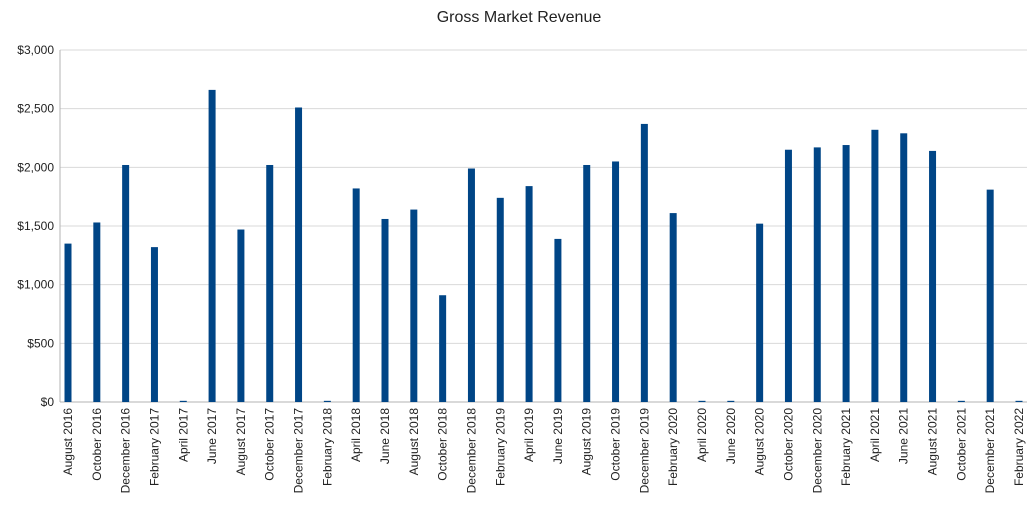 This screenshot has width=1031, height=508. What do you see at coordinates (414, 442) in the screenshot?
I see `x-tick-label: August 2018` at bounding box center [414, 442].